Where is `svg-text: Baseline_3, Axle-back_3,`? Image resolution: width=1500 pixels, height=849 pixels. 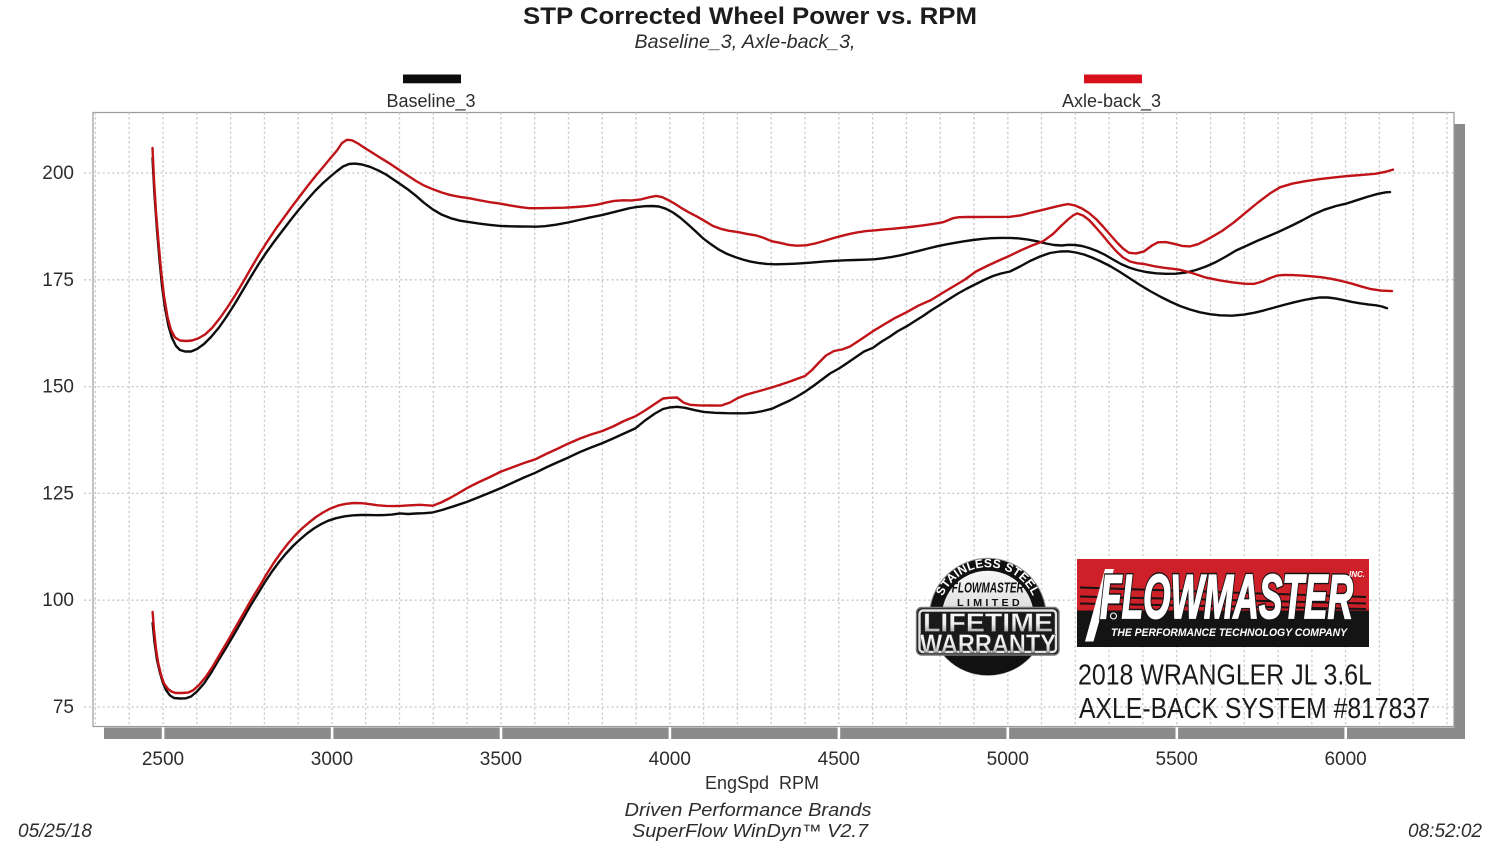 svg-text: Baseline_3, Axle-back_3, is located at coordinates (745, 42).